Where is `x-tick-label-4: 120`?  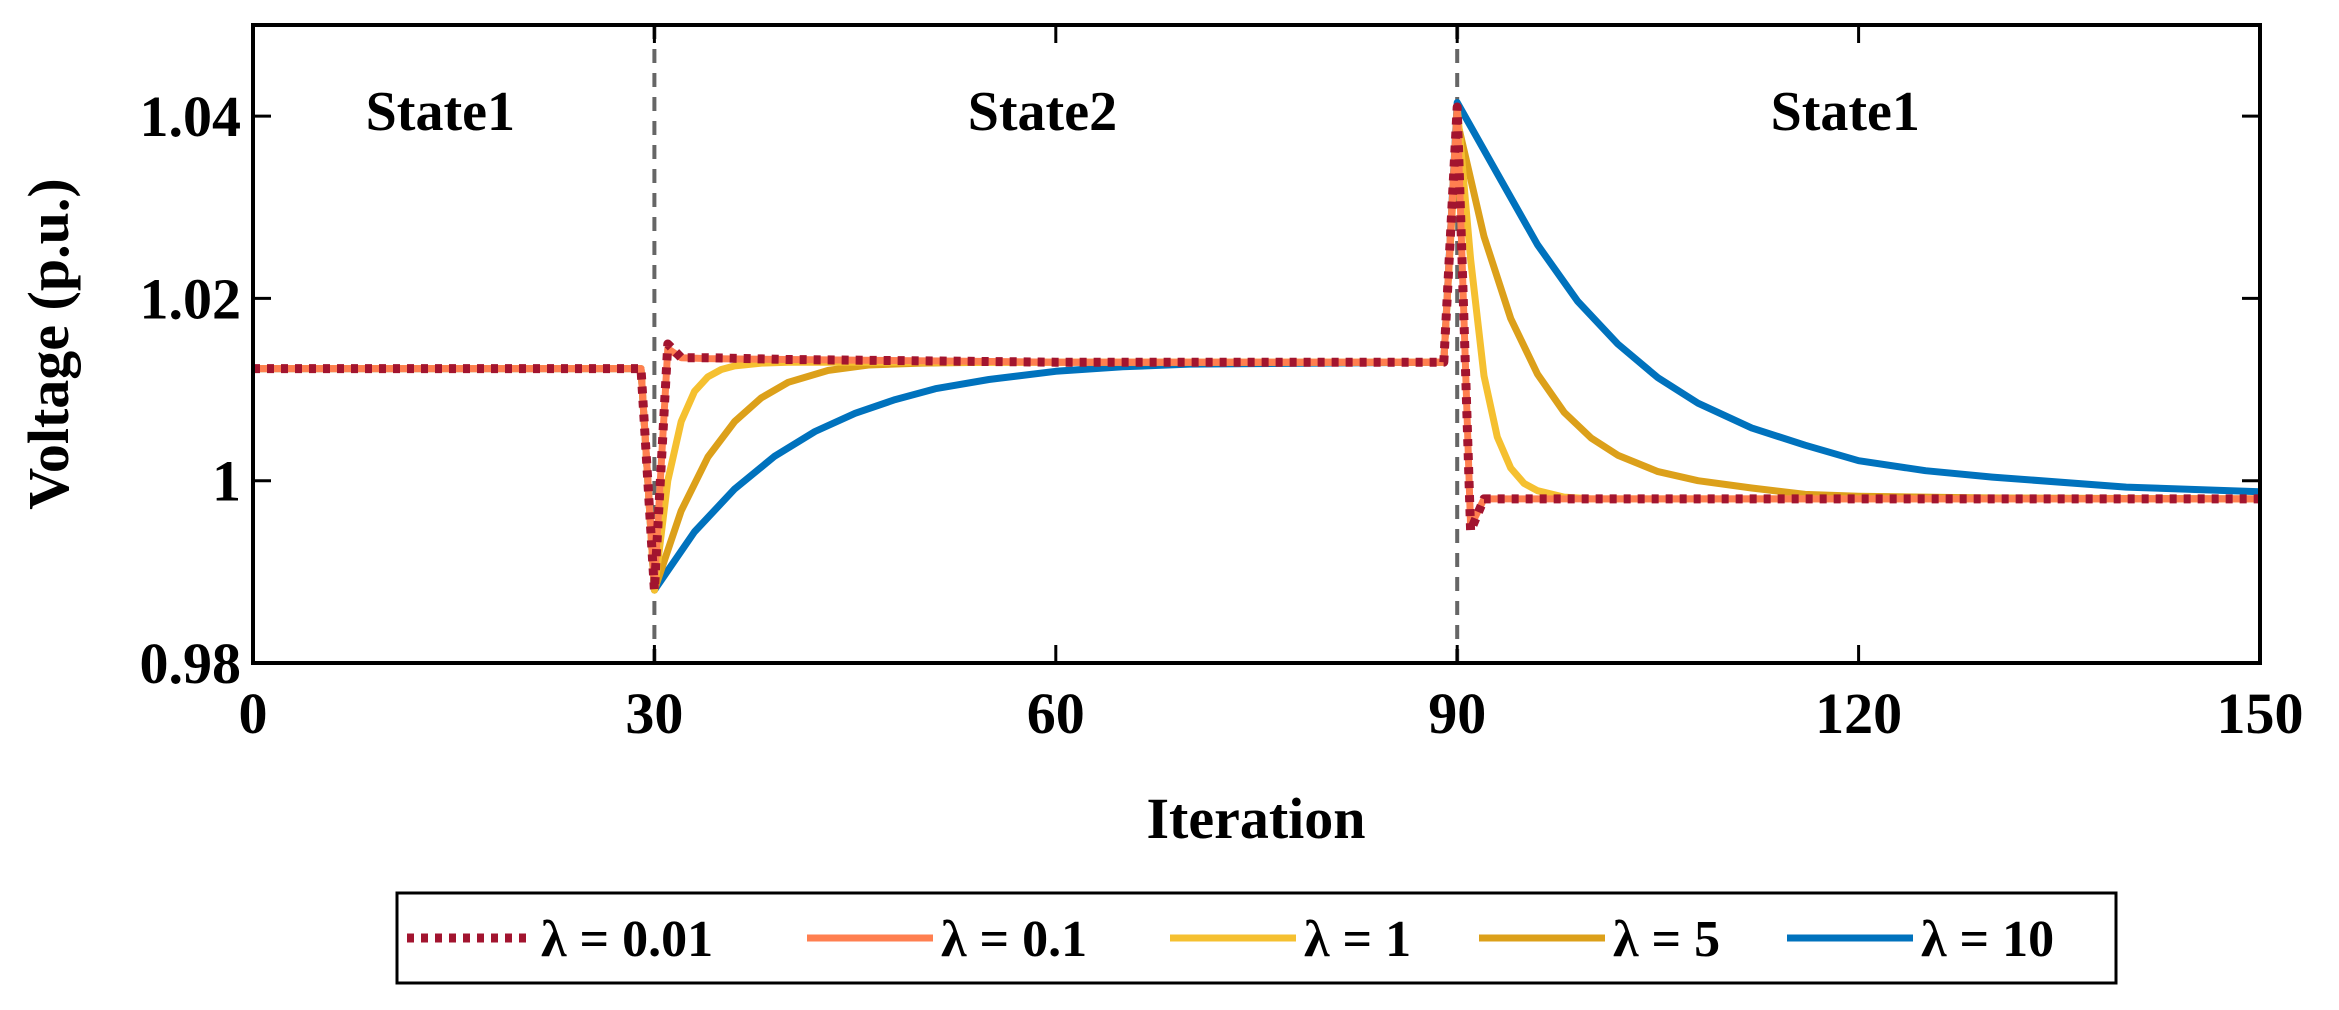 x-tick-label-4: 120 is located at coordinates (1858, 713).